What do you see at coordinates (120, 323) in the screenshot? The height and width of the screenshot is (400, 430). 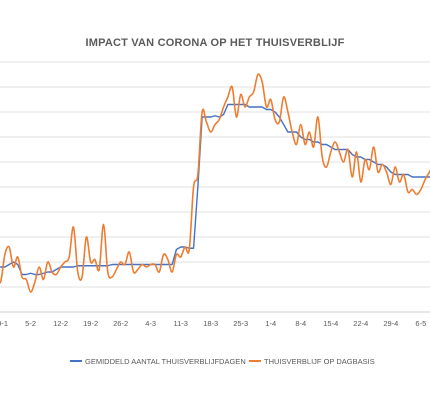 I see `x-tick-label: 26-2` at bounding box center [120, 323].